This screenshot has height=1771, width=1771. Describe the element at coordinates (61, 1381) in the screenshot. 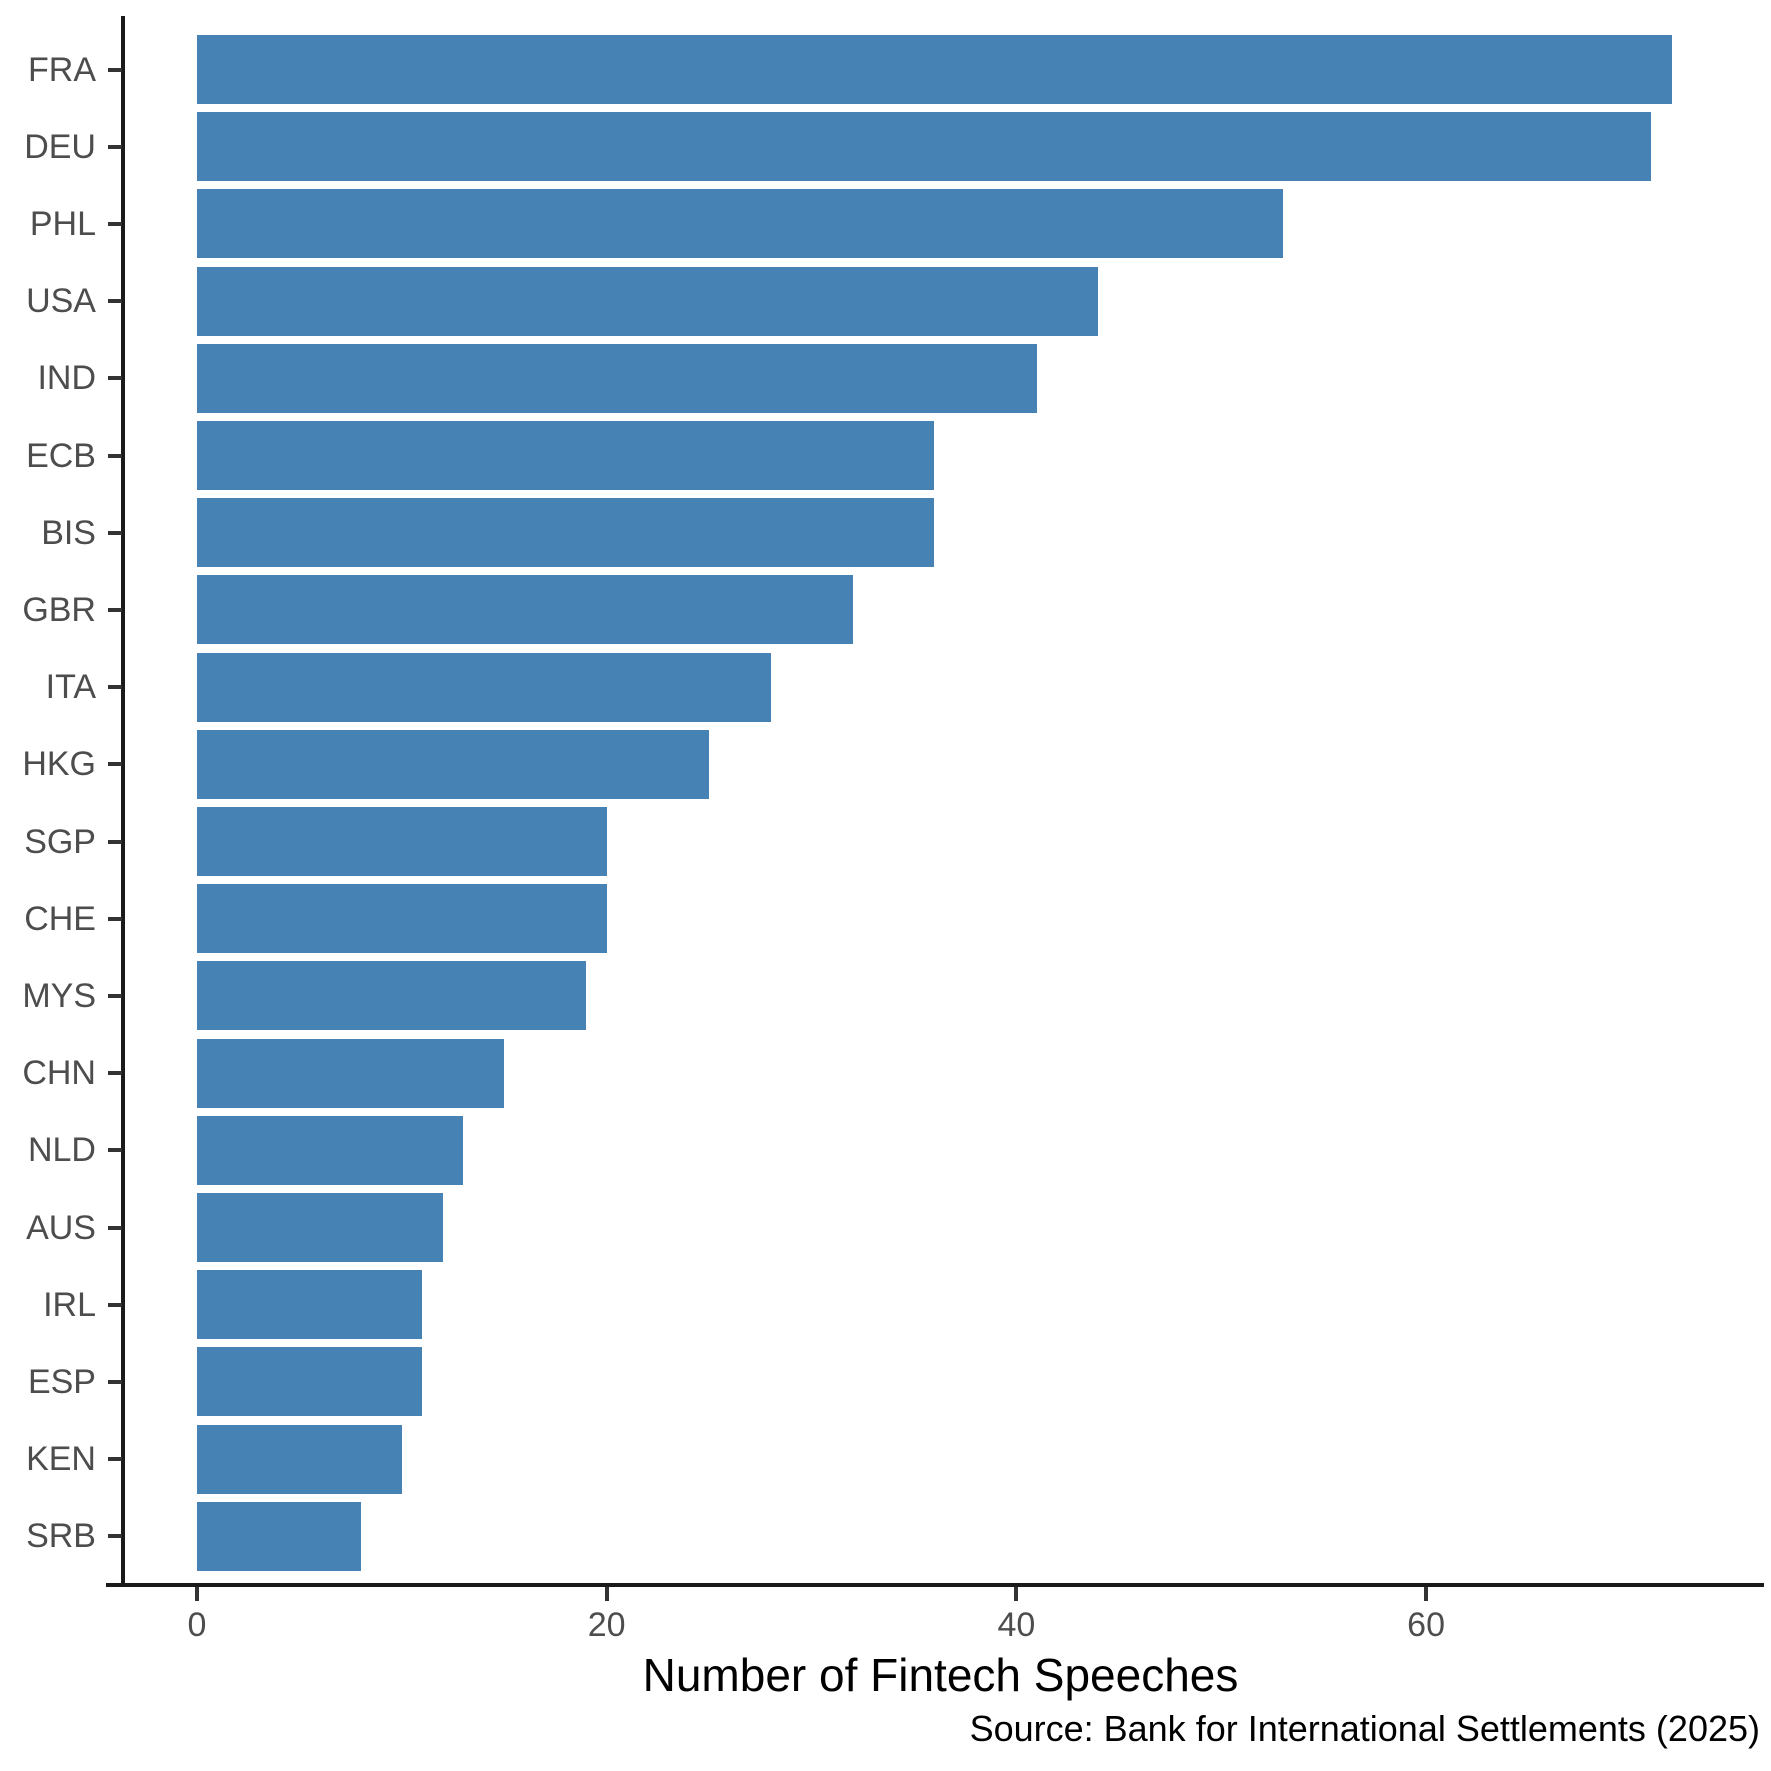

I see `y-axis-label-esp: ESP` at that location.